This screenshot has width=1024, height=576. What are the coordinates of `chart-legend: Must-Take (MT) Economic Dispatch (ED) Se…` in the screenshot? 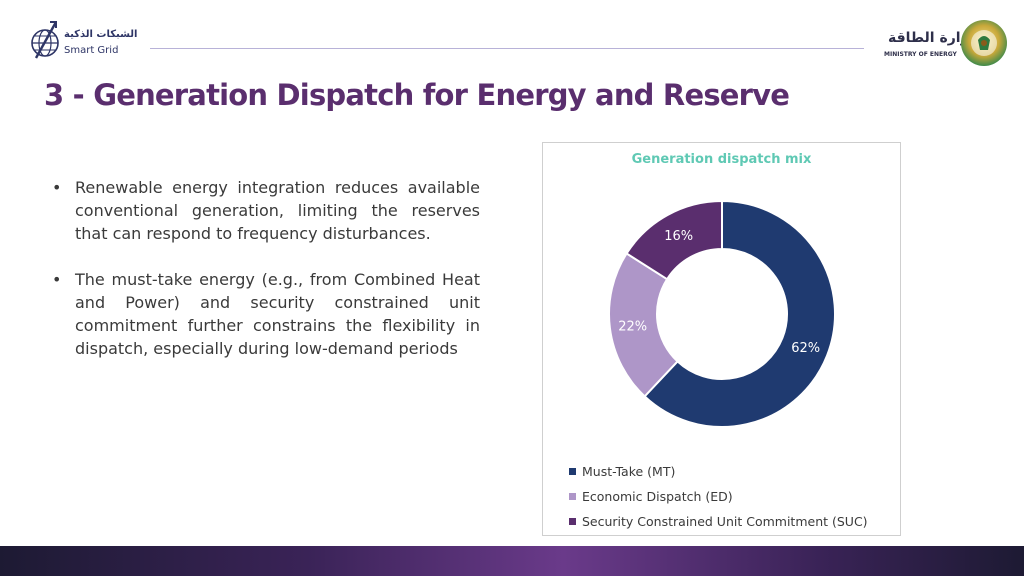 It's located at (718, 496).